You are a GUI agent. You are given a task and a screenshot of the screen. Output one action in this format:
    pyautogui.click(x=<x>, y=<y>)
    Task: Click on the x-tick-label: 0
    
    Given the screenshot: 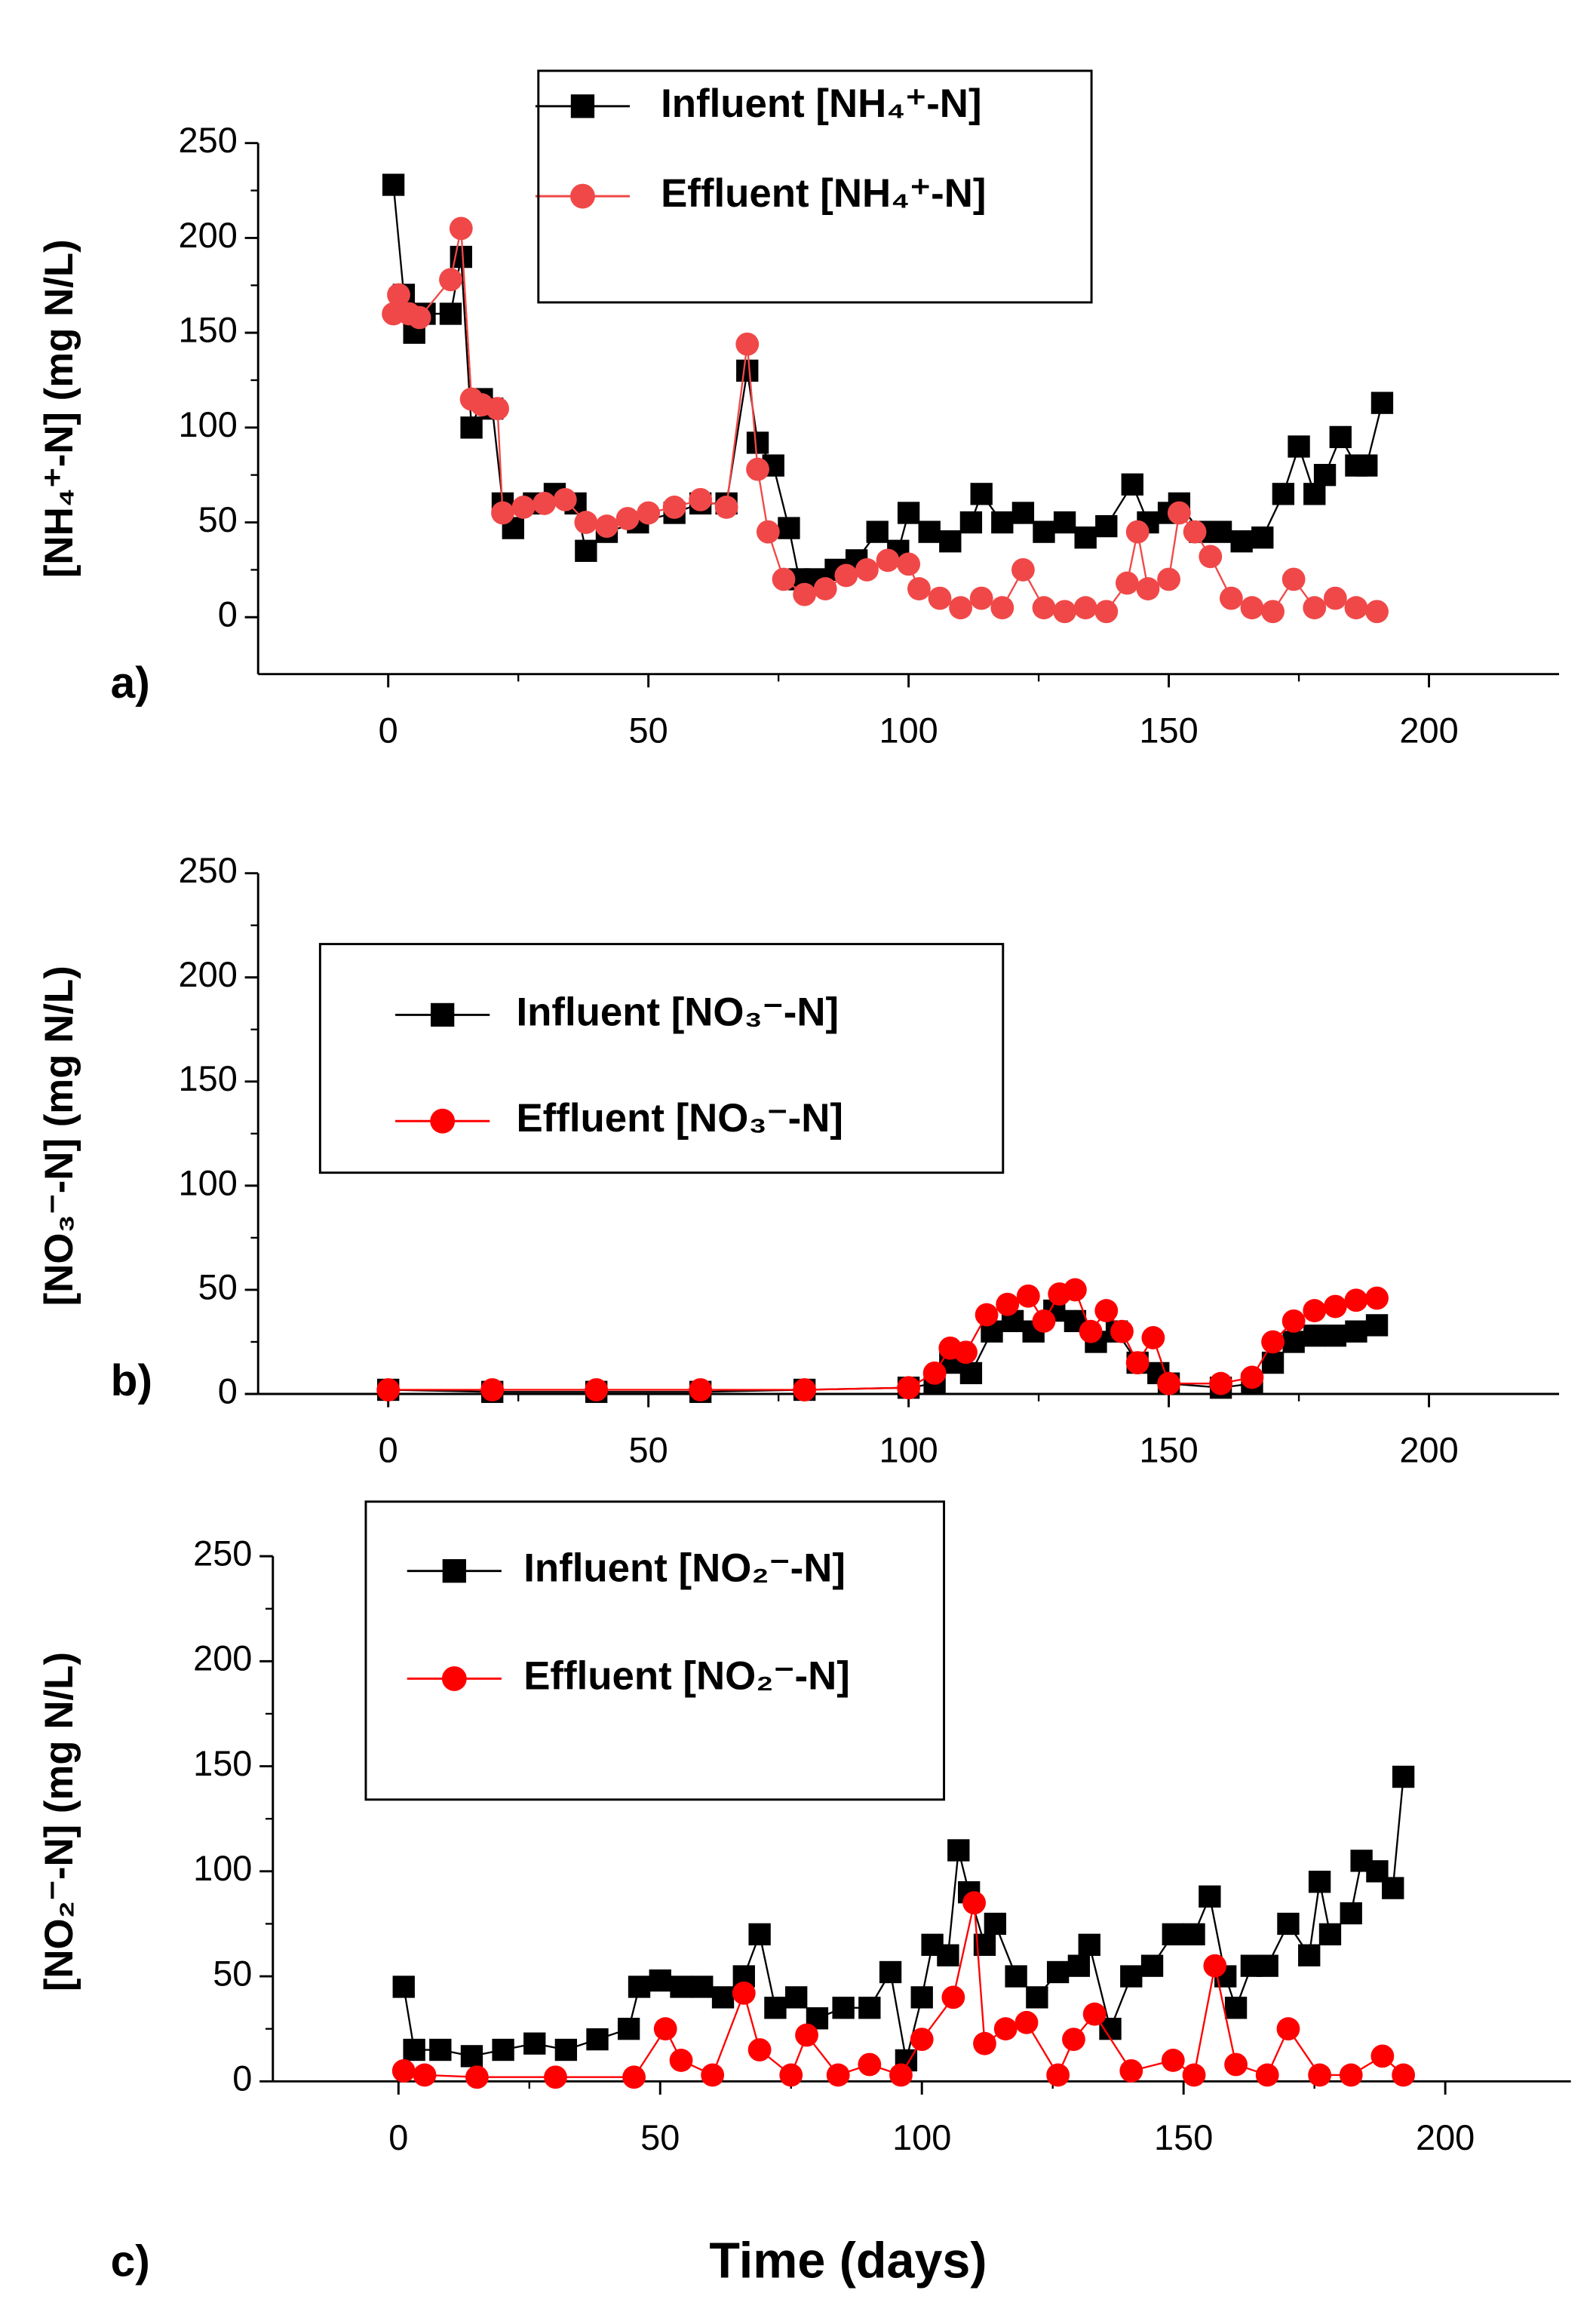 What is the action you would take?
    pyautogui.click(x=389, y=730)
    